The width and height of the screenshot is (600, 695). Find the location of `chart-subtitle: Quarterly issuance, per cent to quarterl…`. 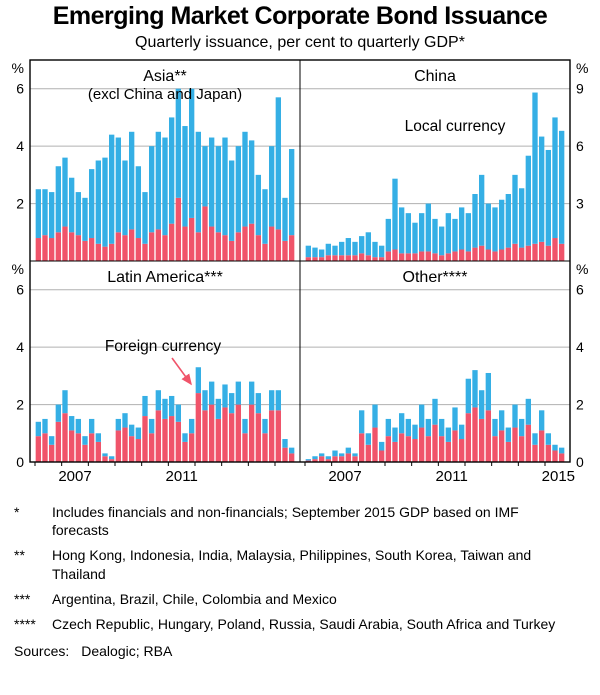

chart-subtitle: Quarterly issuance, per cent to quarterl… is located at coordinates (300, 42).